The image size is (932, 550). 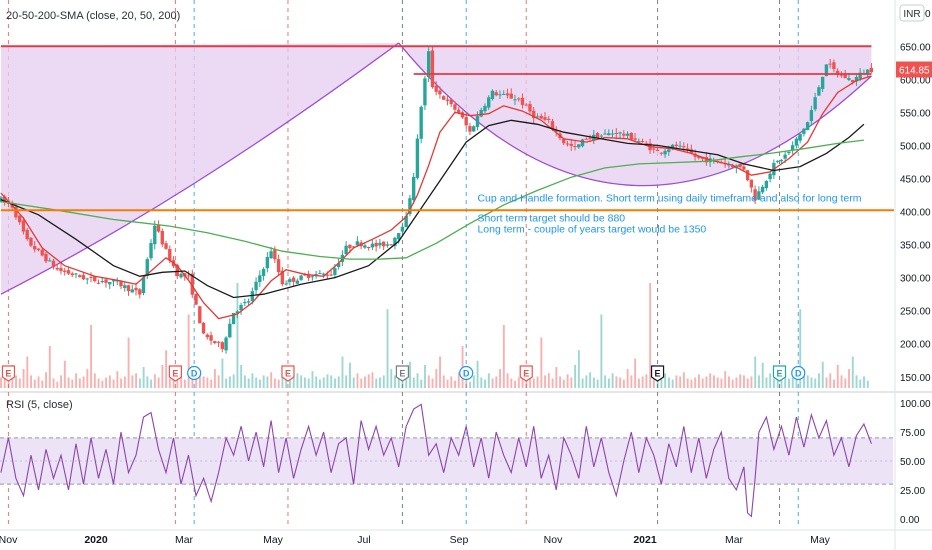 I want to click on indicator-legend: 20-50-200-SMA (close, 20, 50, 200), so click(x=93, y=16).